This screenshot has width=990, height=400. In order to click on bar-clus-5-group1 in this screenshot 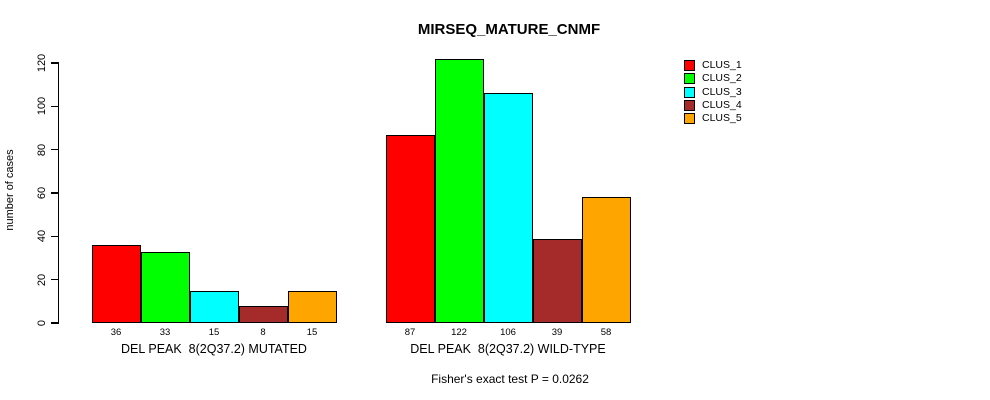, I will do `click(312, 306)`.